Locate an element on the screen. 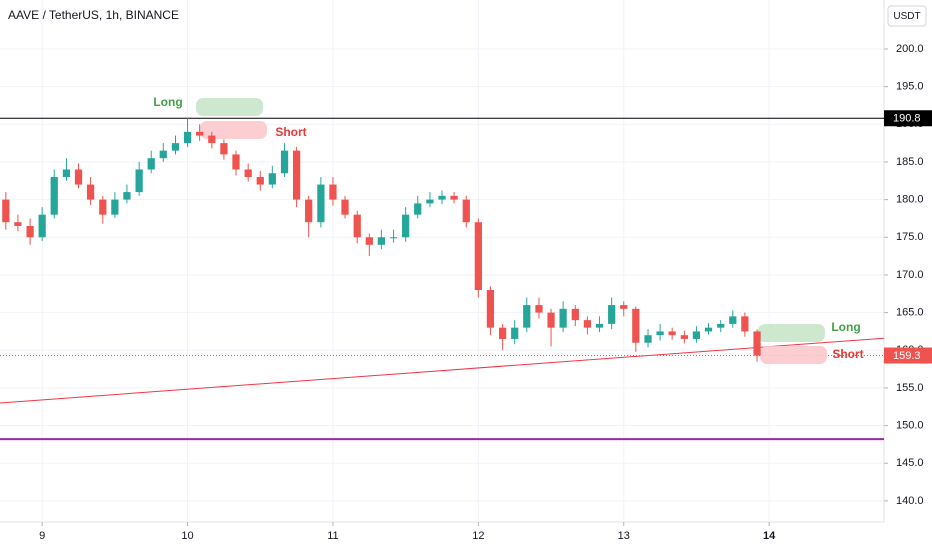  y-tick-label: 165.0 is located at coordinates (910, 313).